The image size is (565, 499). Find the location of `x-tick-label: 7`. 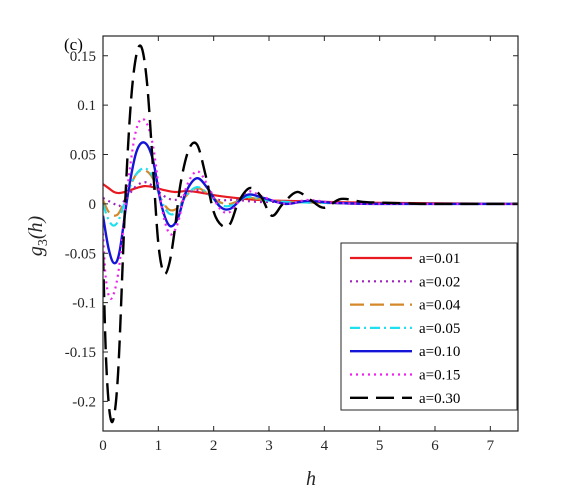

x-tick-label: 7 is located at coordinates (491, 446).